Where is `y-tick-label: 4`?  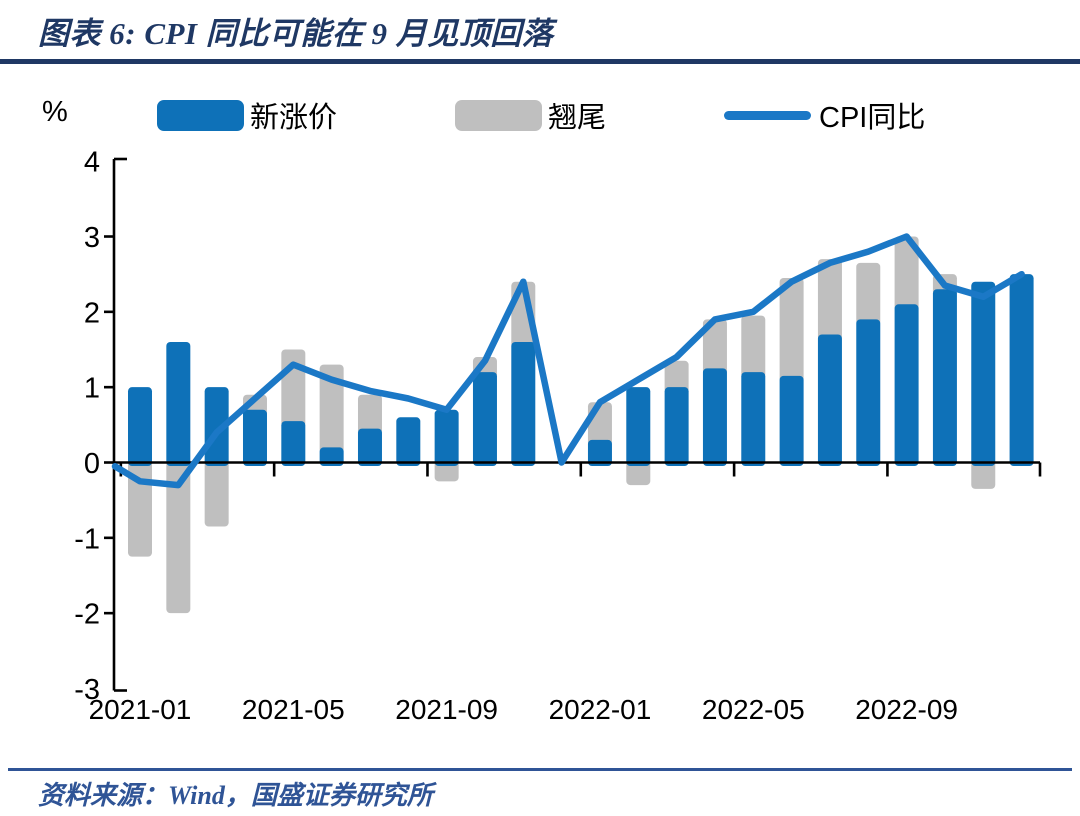
y-tick-label: 4 is located at coordinates (92, 163).